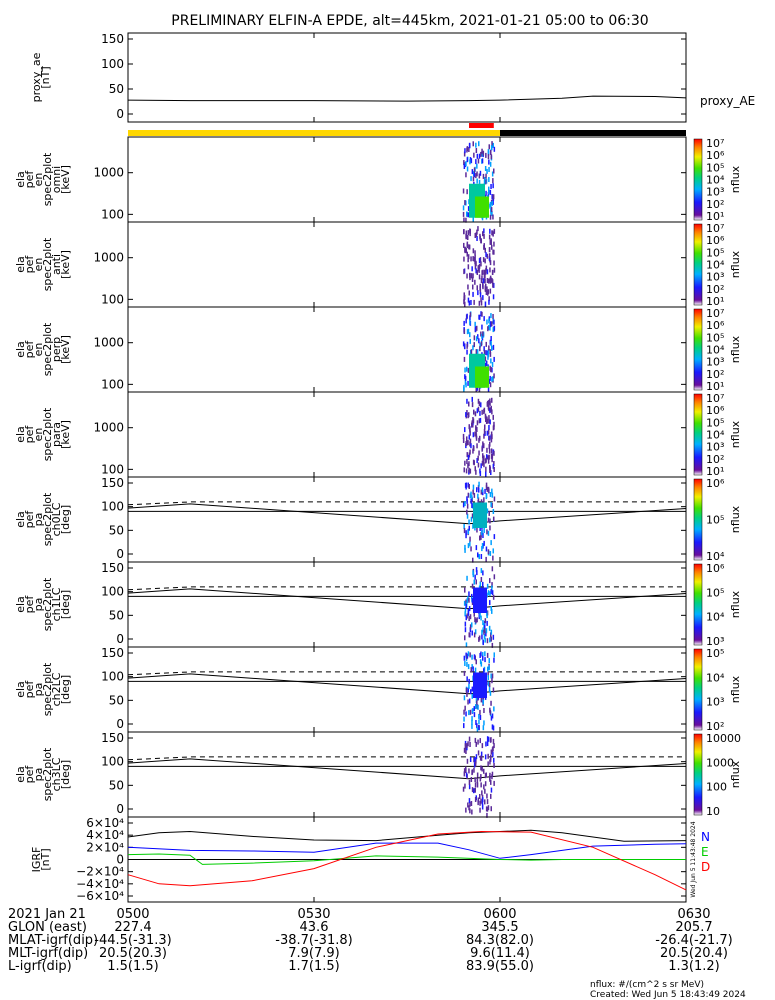 The height and width of the screenshot is (1000, 775). I want to click on colorbar-tick-label: 10³, so click(715, 362).